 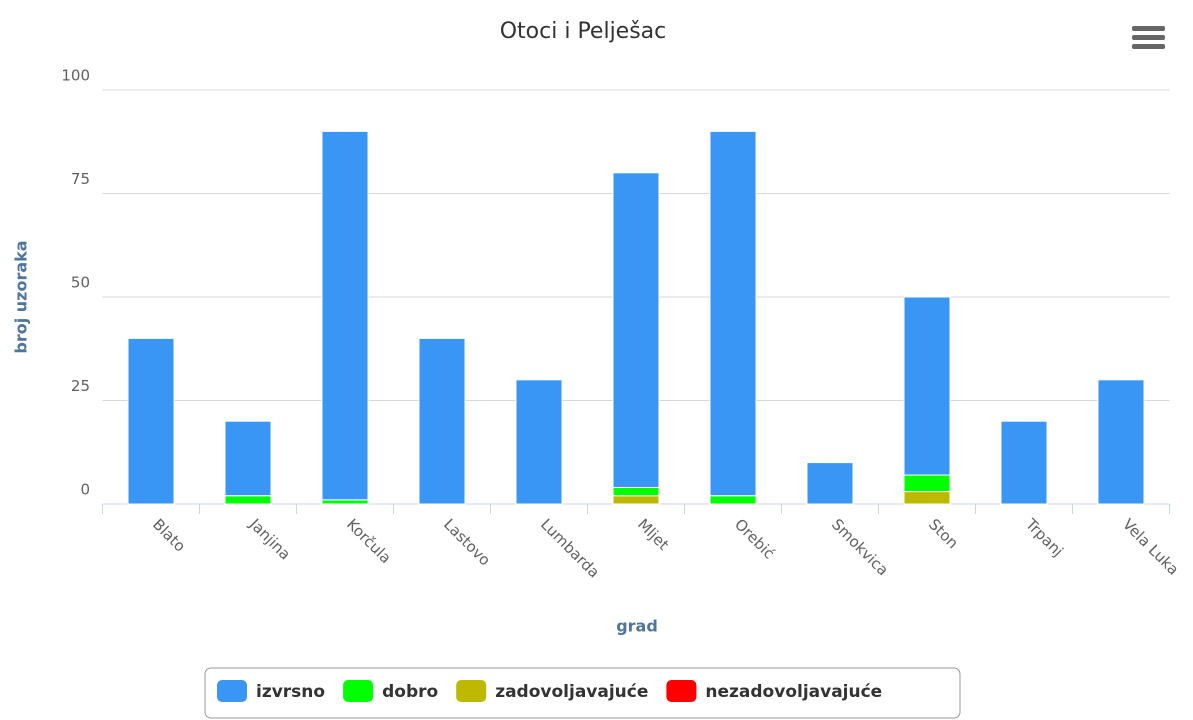 I want to click on x-tick-label: Janjina, so click(x=269, y=539).